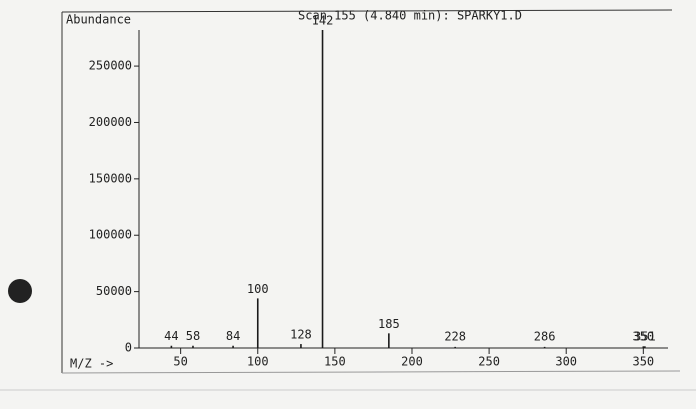 The height and width of the screenshot is (409, 696). I want to click on frame-top, so click(367, 11).